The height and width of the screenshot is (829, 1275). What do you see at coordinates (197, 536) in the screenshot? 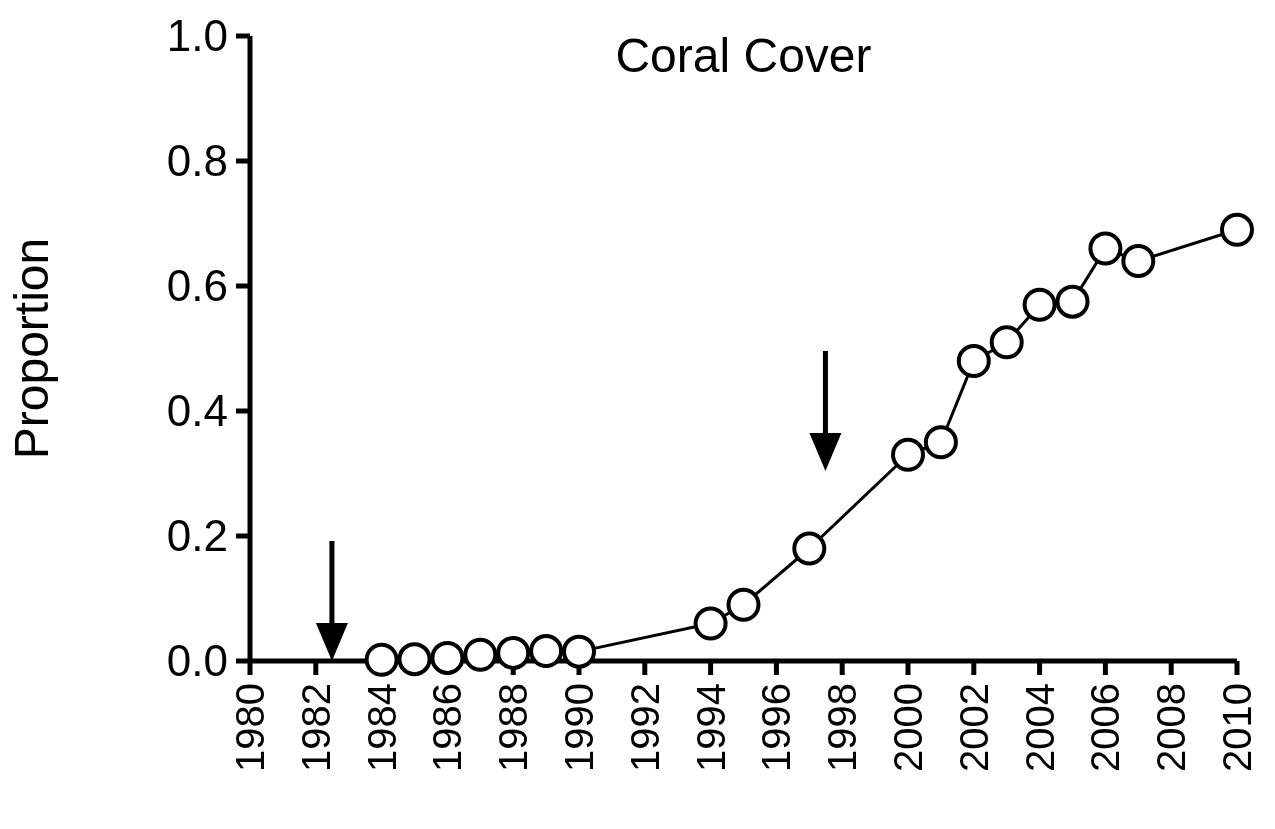
I see `y-tick-label: 0.2` at bounding box center [197, 536].